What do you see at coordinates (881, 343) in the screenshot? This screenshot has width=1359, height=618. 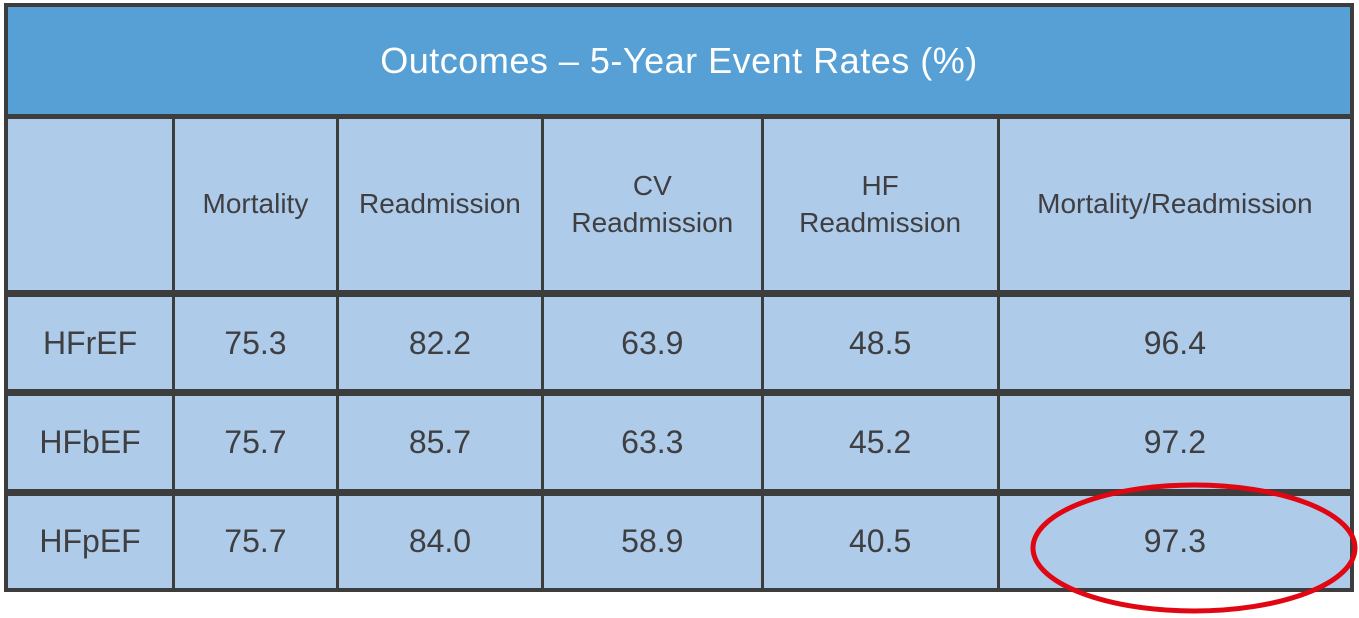 I see `cell-hfref-hf-readmission: 48.5` at bounding box center [881, 343].